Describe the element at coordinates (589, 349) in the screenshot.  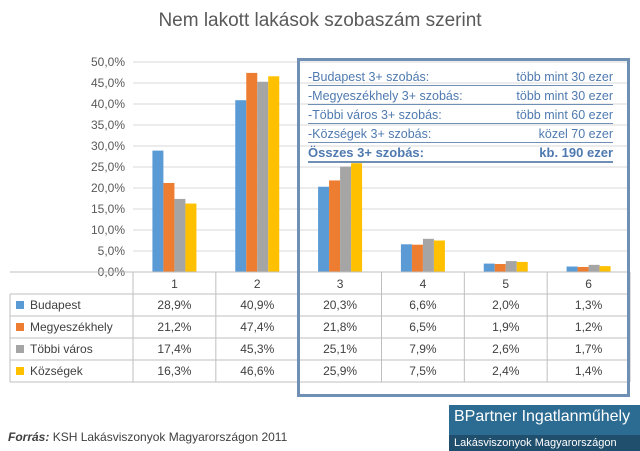
I see `data-label: 1,7%` at that location.